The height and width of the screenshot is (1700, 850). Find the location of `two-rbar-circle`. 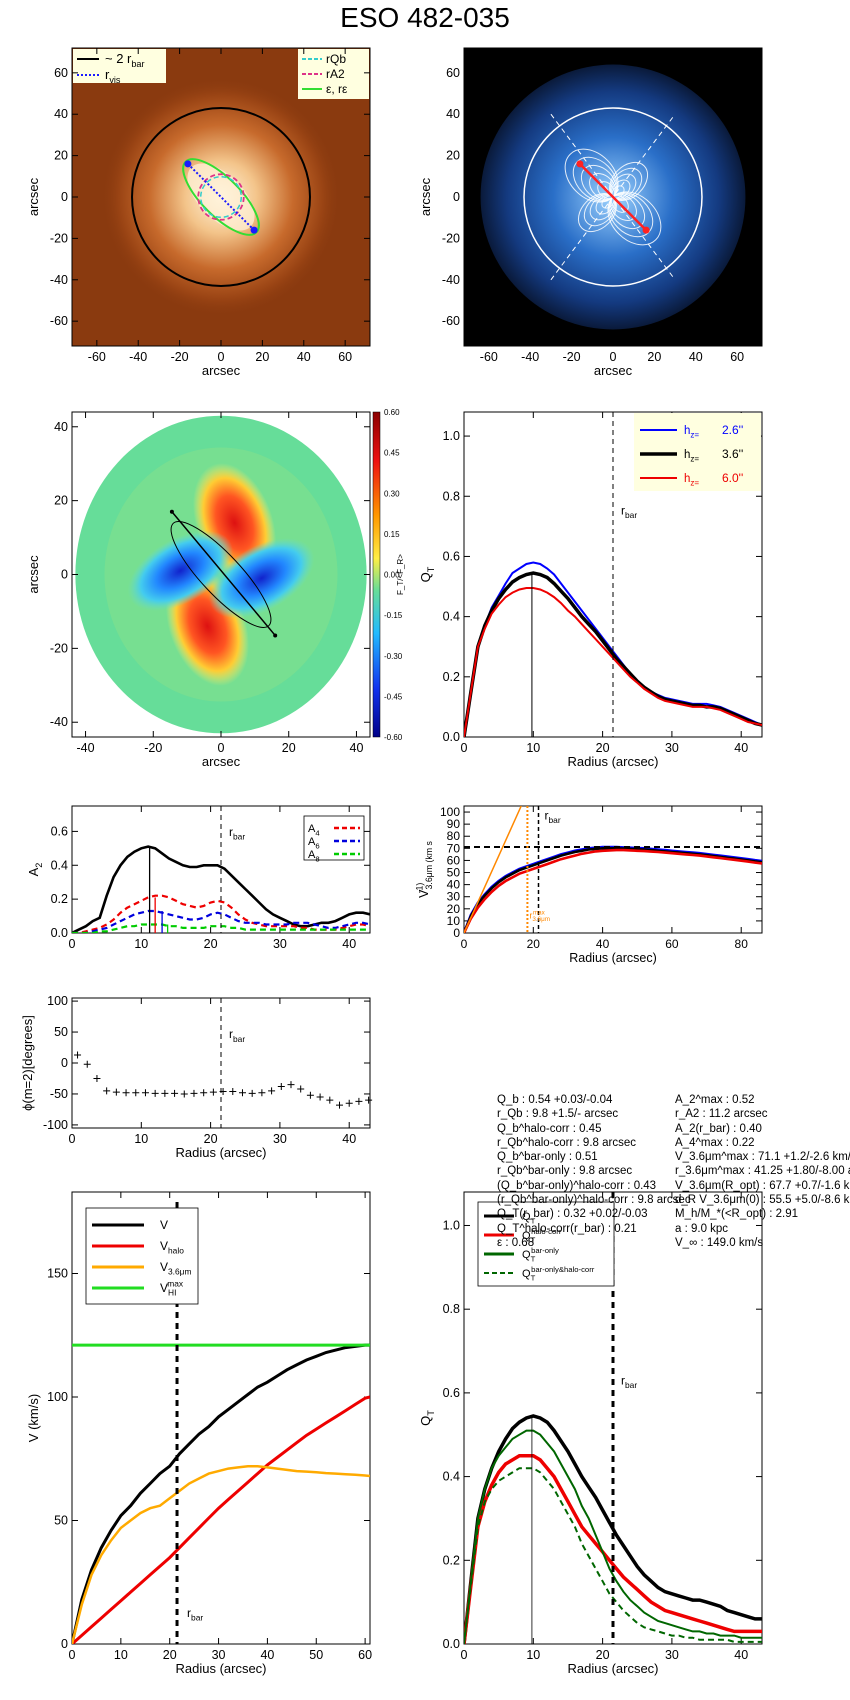

two-rbar-circle is located at coordinates (221, 197).